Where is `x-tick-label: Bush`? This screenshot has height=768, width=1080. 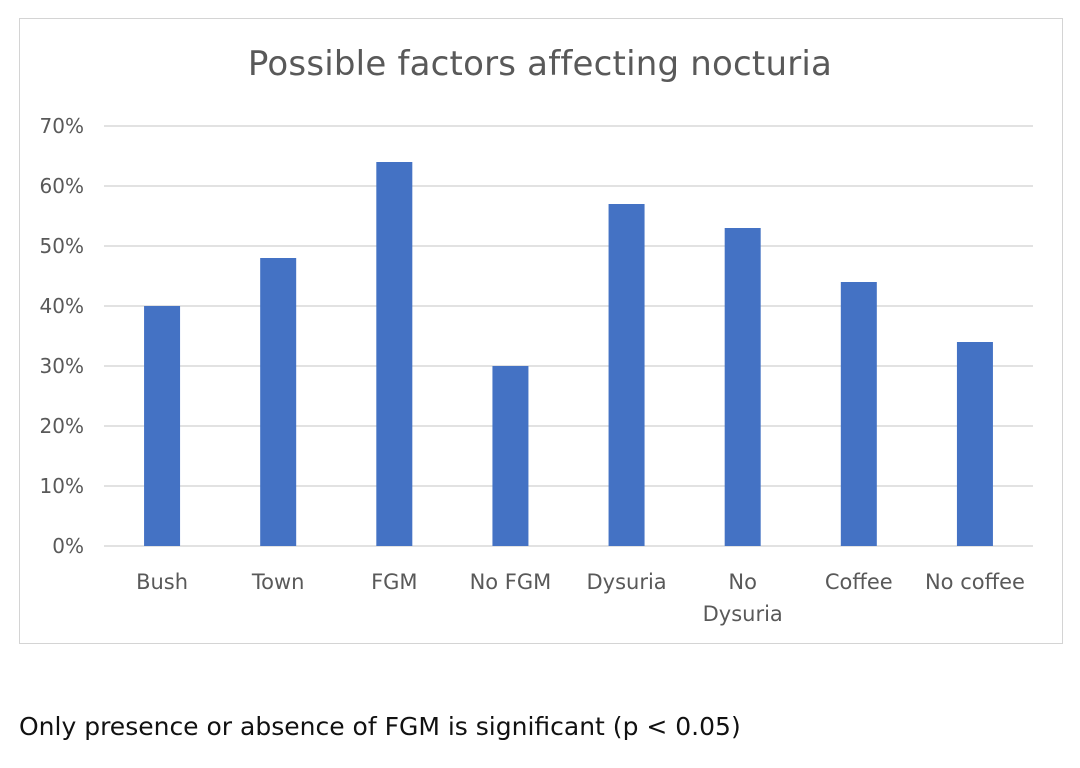 x-tick-label: Bush is located at coordinates (162, 582).